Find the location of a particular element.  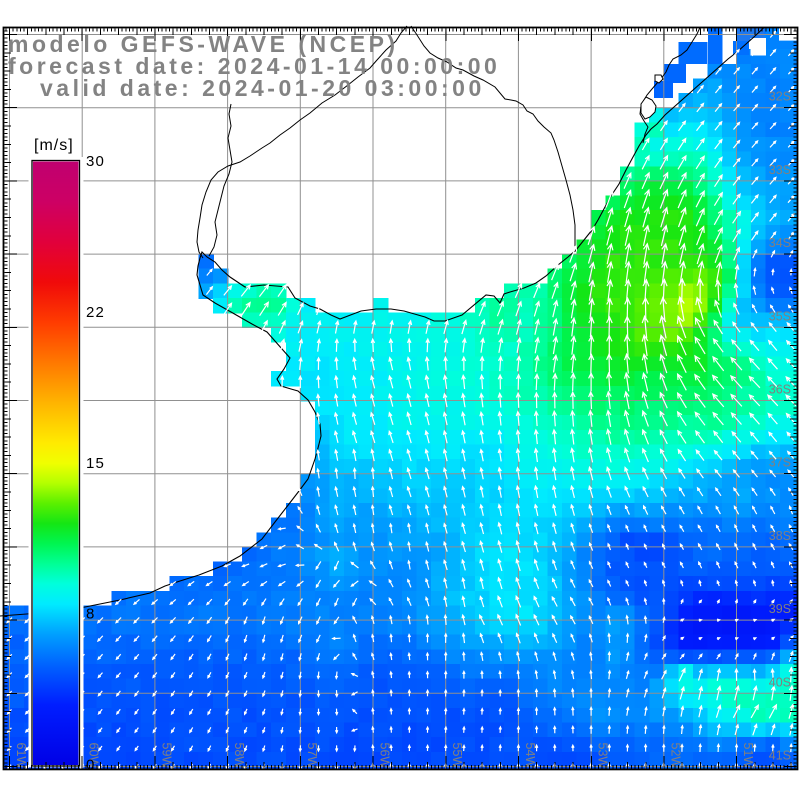

svg-text: 35S is located at coordinates (780, 316).